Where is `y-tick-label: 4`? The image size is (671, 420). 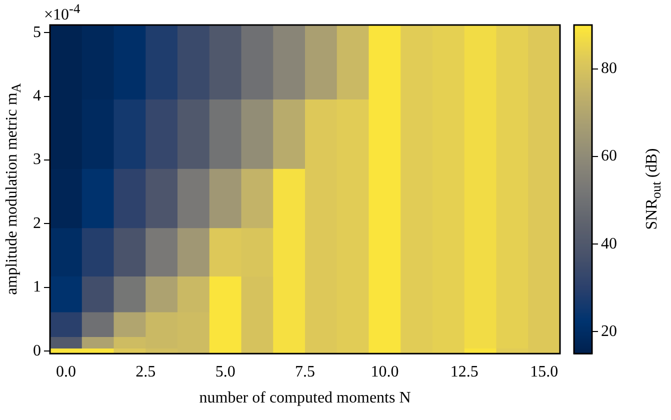
y-tick-label: 4 is located at coordinates (37, 96).